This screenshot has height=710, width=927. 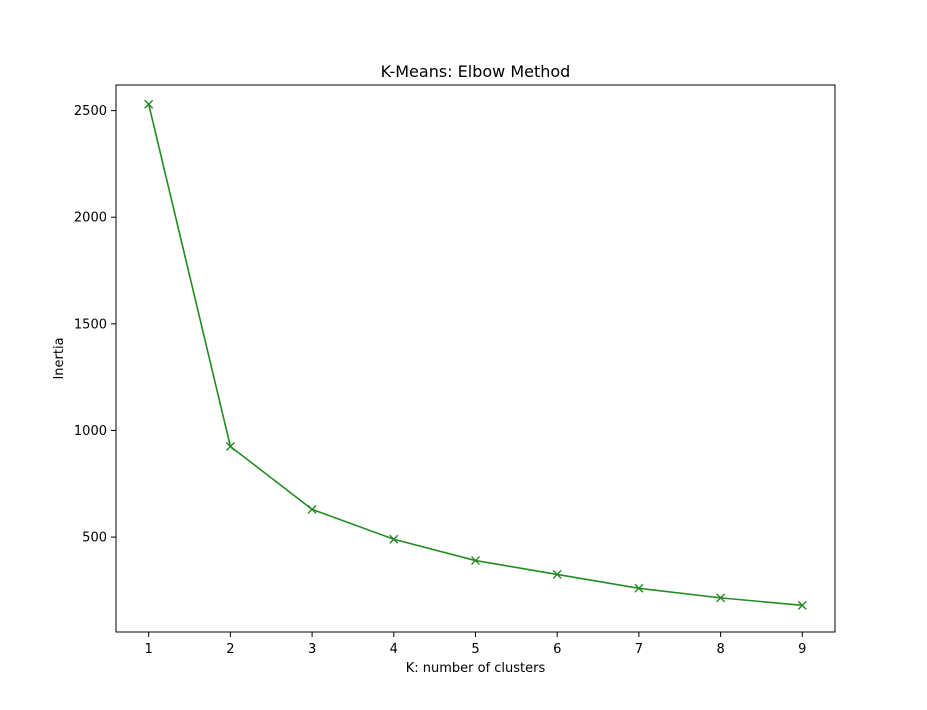 I want to click on y-tick-label: 2500, so click(x=90, y=111).